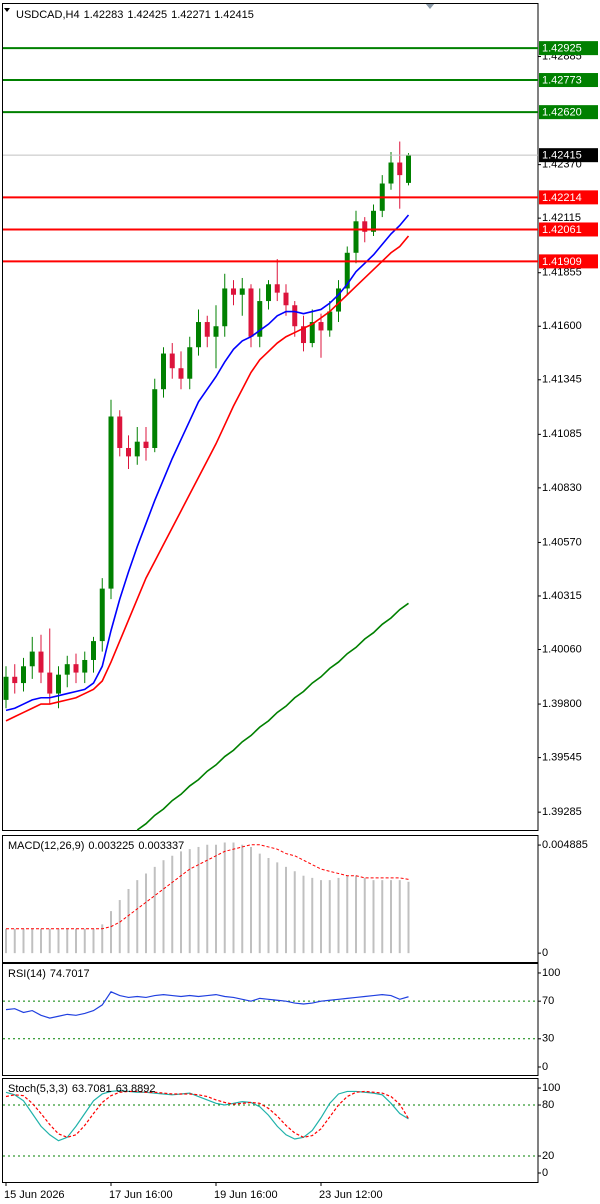 The height and width of the screenshot is (1204, 600). I want to click on panel-title: RSI(14) 74.7017, so click(49, 974).